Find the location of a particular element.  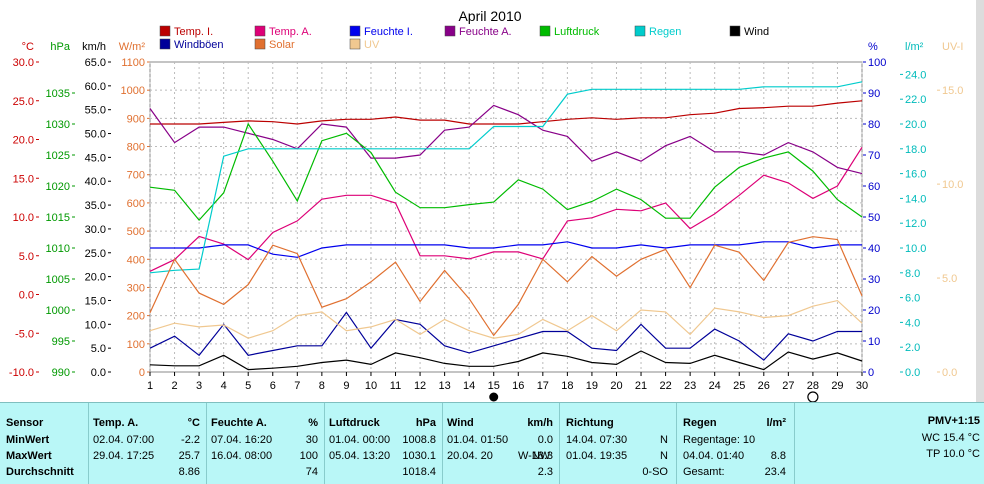

scrollbar-strip is located at coordinates (980, 201).